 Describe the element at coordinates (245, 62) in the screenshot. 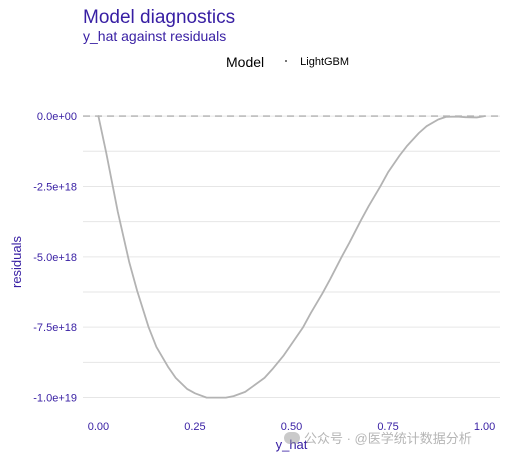

I see `legend-title: Model` at that location.